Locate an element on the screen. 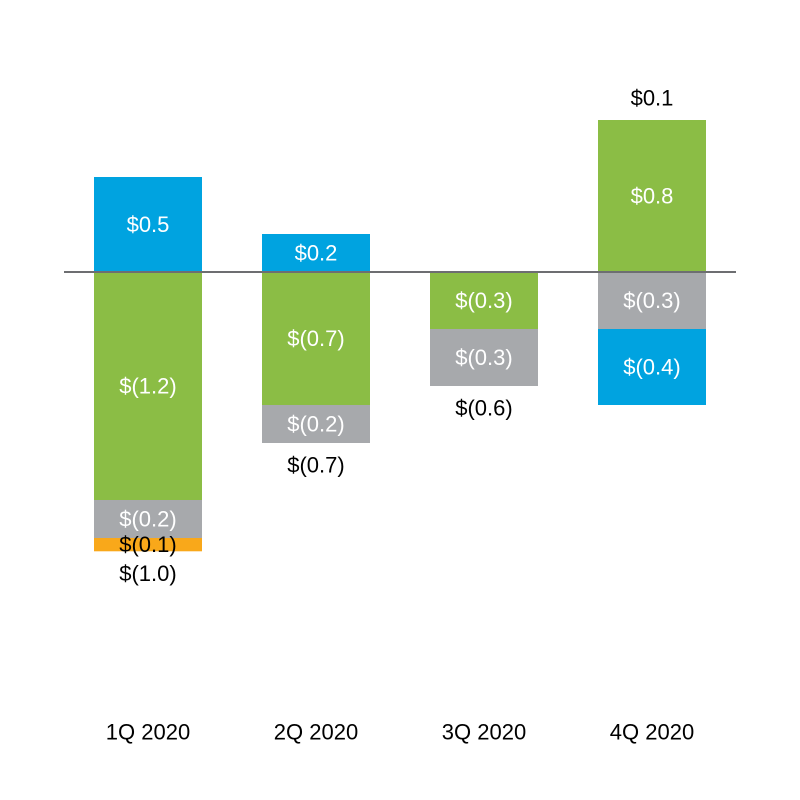 The width and height of the screenshot is (800, 800). segment-value-label: $(1.2) is located at coordinates (147, 386).